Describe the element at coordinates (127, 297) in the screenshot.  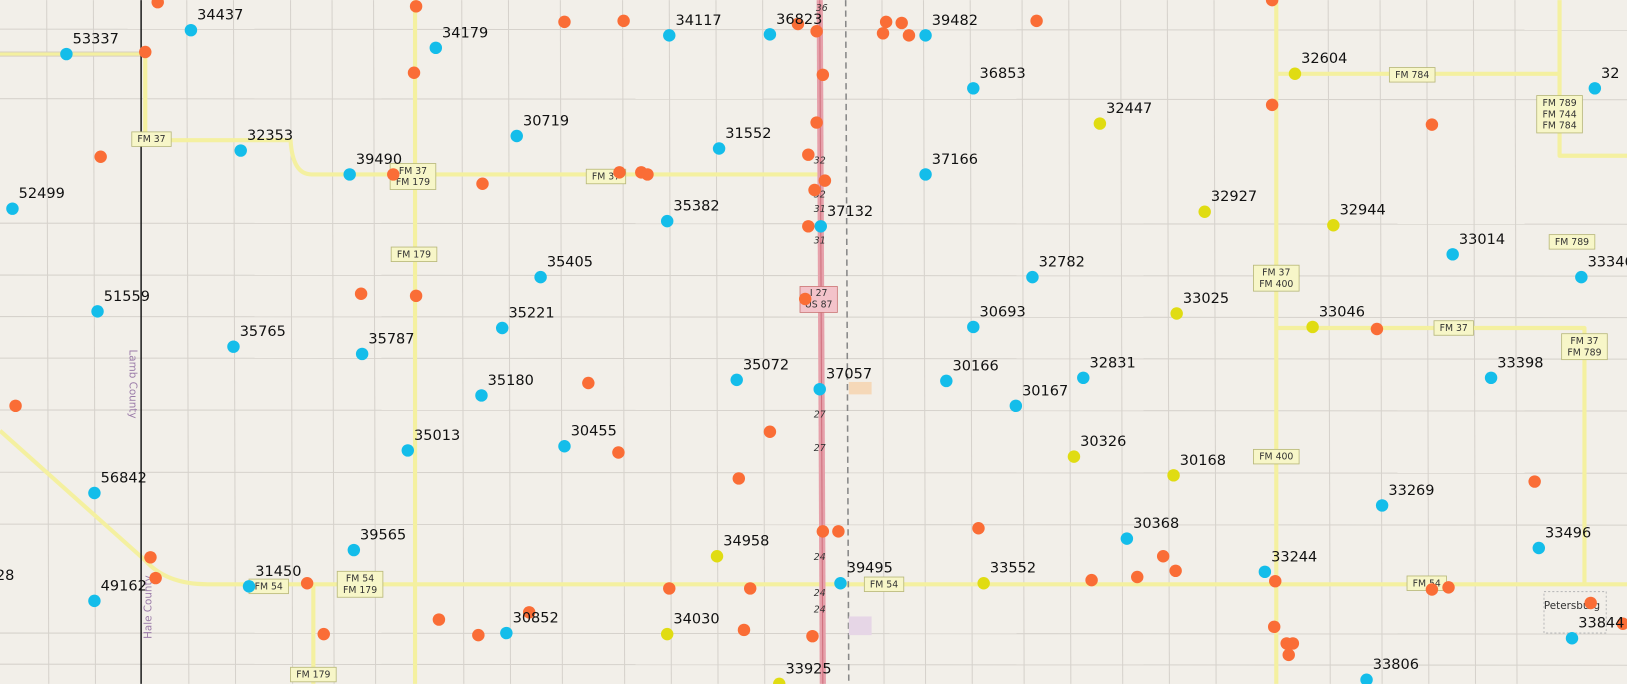
I see `site-label: 51559` at that location.